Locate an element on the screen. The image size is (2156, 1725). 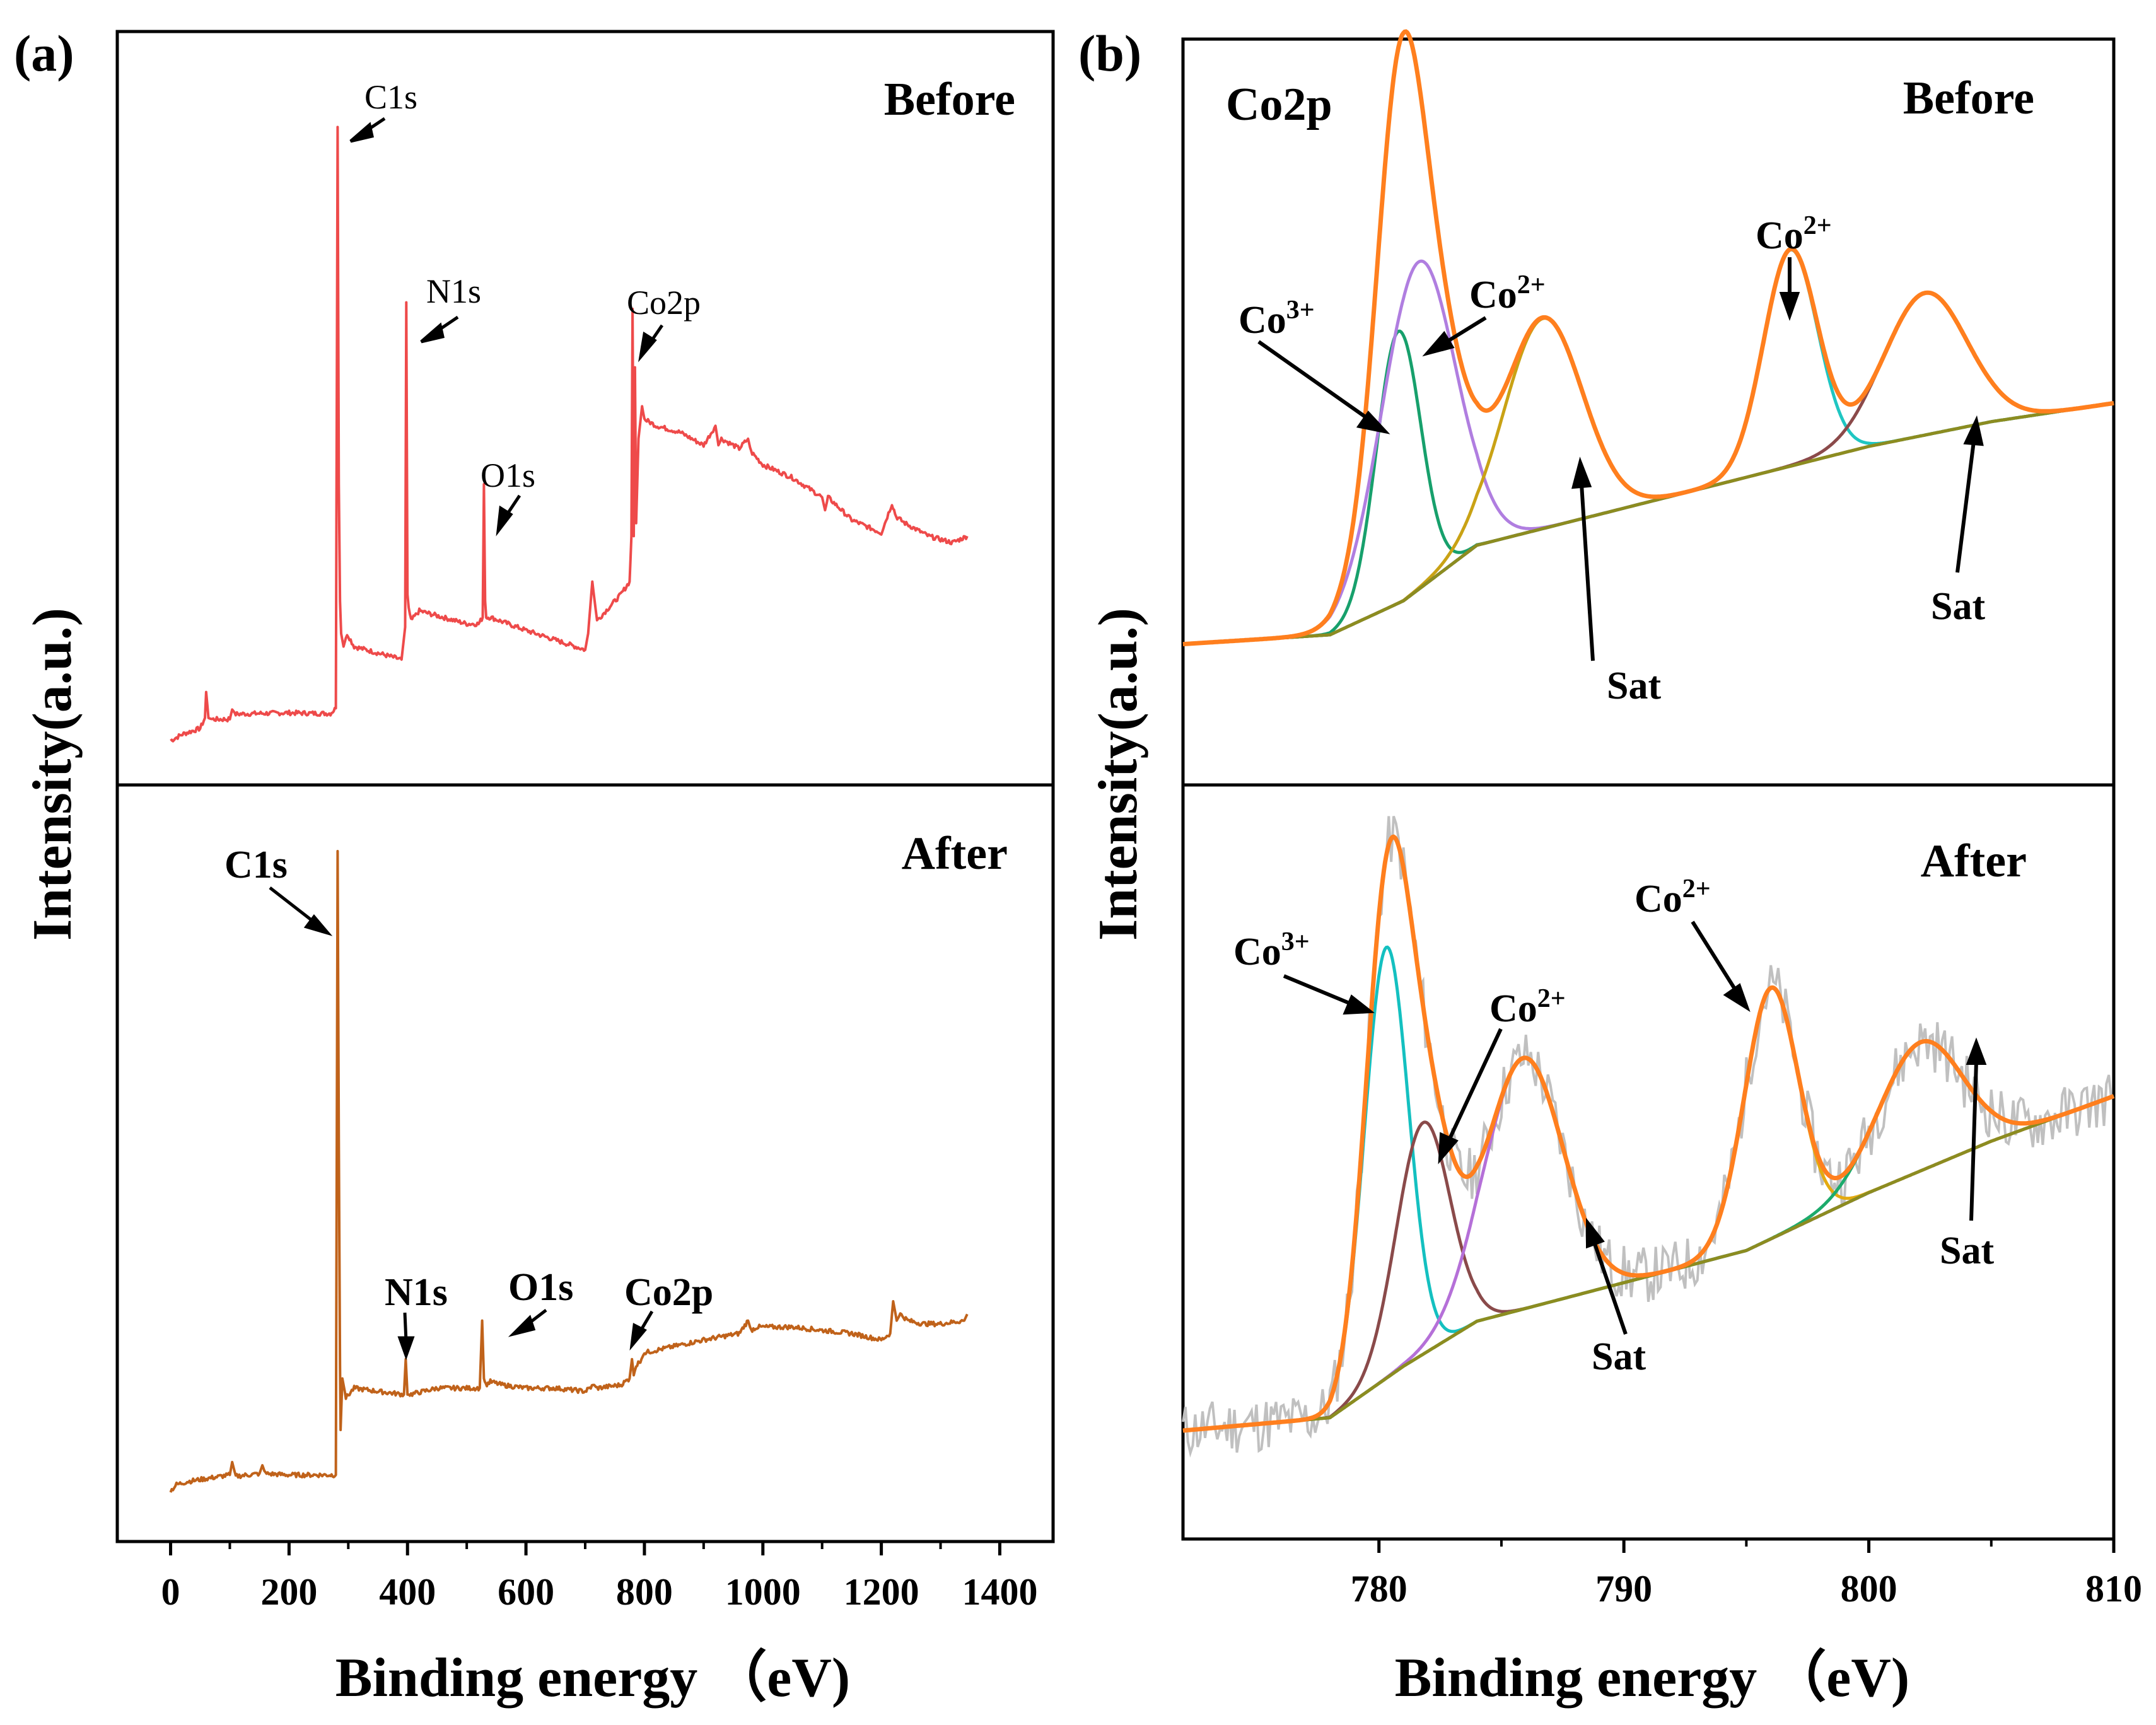
b-after-arrows is located at coordinates (1635, 1128).